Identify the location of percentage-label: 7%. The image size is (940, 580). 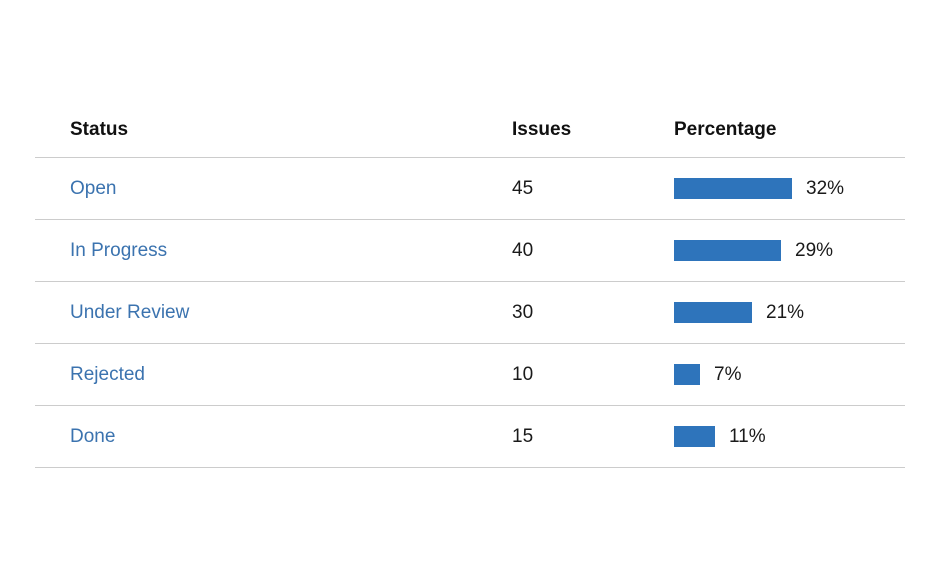
(728, 374).